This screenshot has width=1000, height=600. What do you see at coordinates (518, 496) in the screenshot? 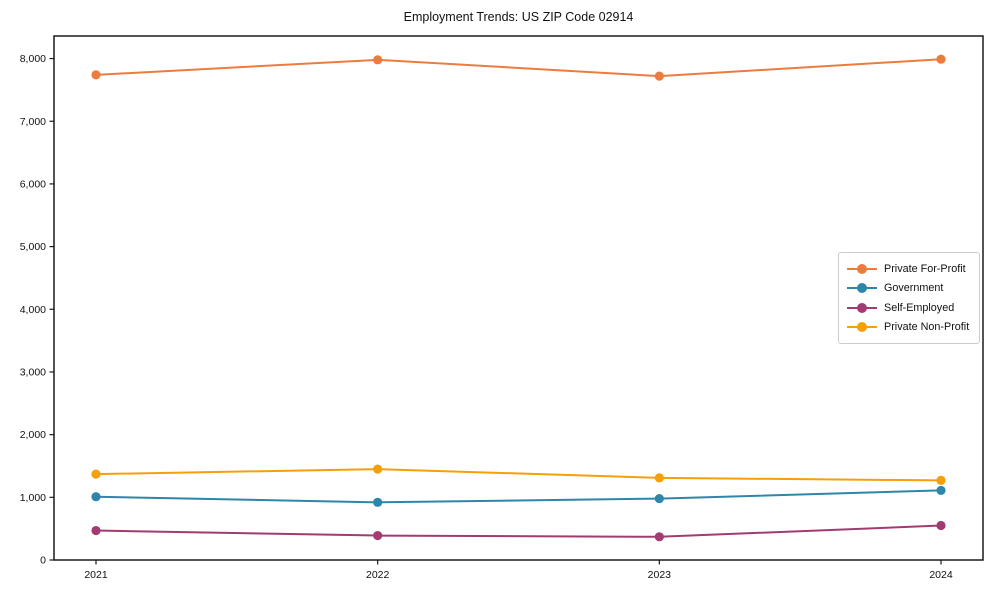
I see `series-line-government` at bounding box center [518, 496].